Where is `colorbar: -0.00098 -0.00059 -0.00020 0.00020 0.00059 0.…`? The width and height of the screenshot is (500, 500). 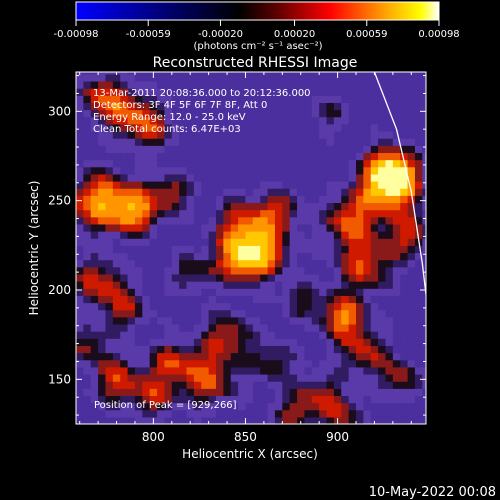
colorbar: -0.00098 -0.00059 -0.00020 0.00020 0.00059 0.… is located at coordinates (257, 26).